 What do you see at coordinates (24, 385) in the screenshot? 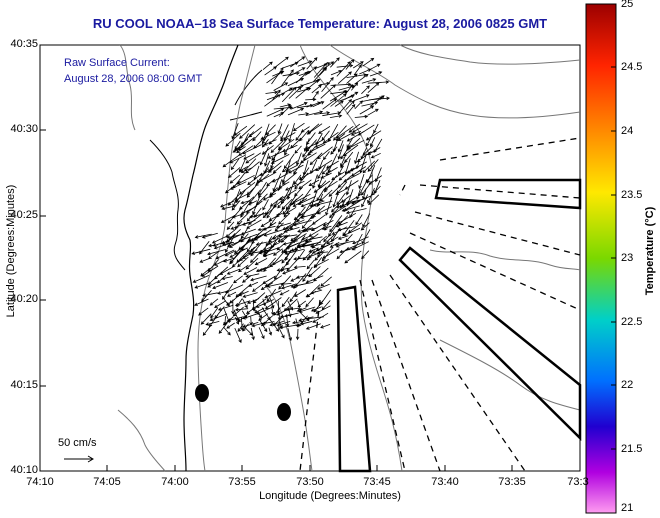
I see `y-tick-label: 40:15` at bounding box center [24, 385].